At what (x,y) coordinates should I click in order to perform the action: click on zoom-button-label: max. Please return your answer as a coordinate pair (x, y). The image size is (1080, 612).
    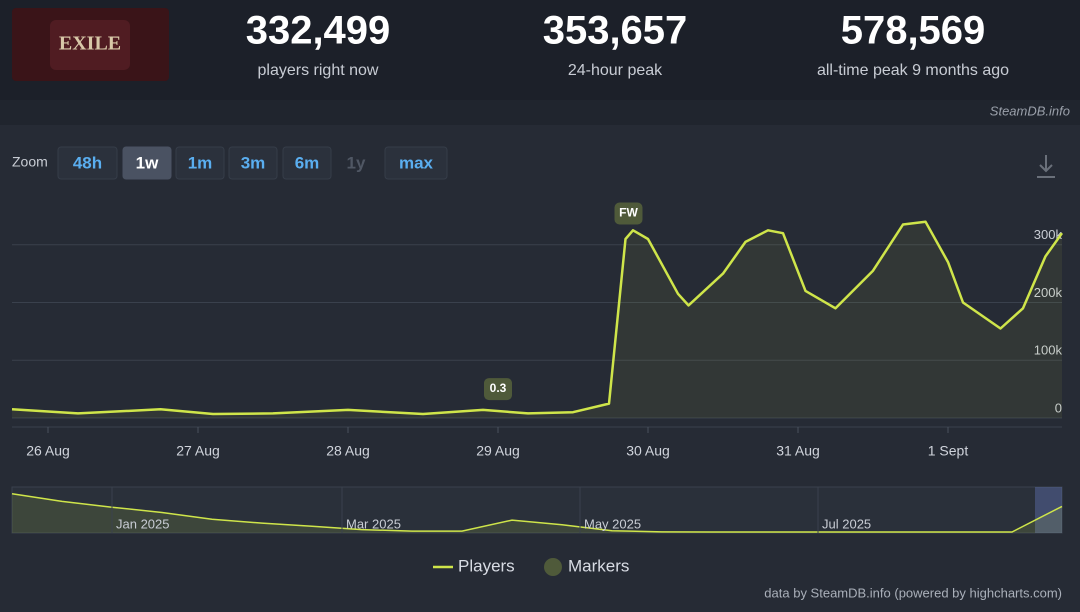
    Looking at the image, I should click on (416, 162).